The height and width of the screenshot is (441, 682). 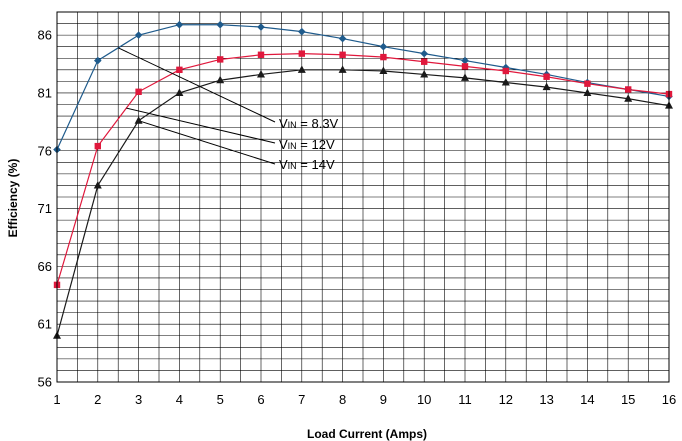 I want to click on x-tick-label: 2, so click(x=97, y=399).